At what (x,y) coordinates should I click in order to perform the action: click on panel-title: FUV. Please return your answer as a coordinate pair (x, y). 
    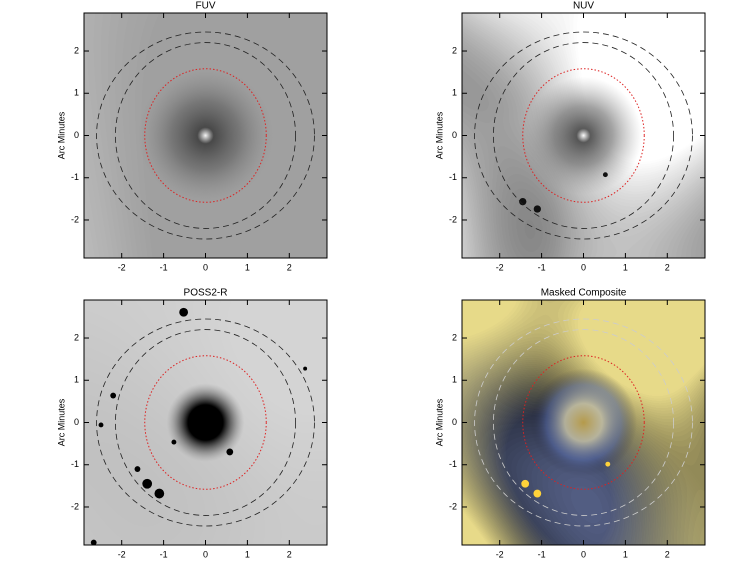
    Looking at the image, I should click on (206, 6).